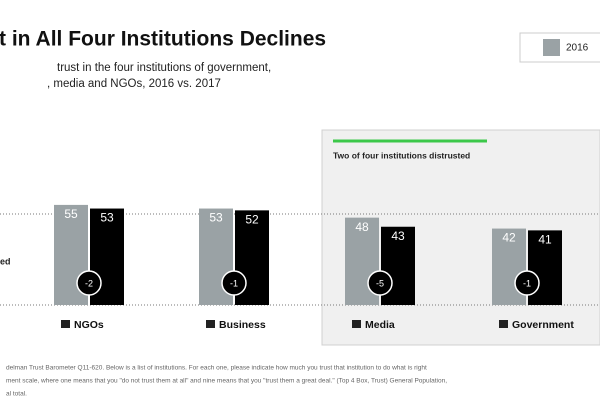 Image resolution: width=600 pixels, height=400 pixels. Describe the element at coordinates (362, 227) in the screenshot. I see `value-label: 48` at that location.